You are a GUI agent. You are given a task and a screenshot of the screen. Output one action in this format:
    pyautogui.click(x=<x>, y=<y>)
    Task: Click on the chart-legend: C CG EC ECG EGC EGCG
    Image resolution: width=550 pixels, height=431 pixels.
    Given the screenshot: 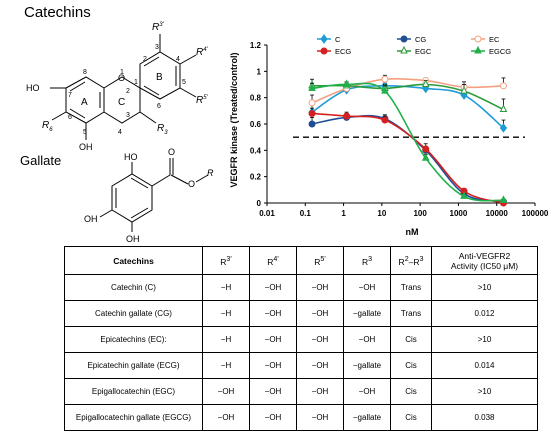 What is the action you would take?
    pyautogui.click(x=414, y=45)
    